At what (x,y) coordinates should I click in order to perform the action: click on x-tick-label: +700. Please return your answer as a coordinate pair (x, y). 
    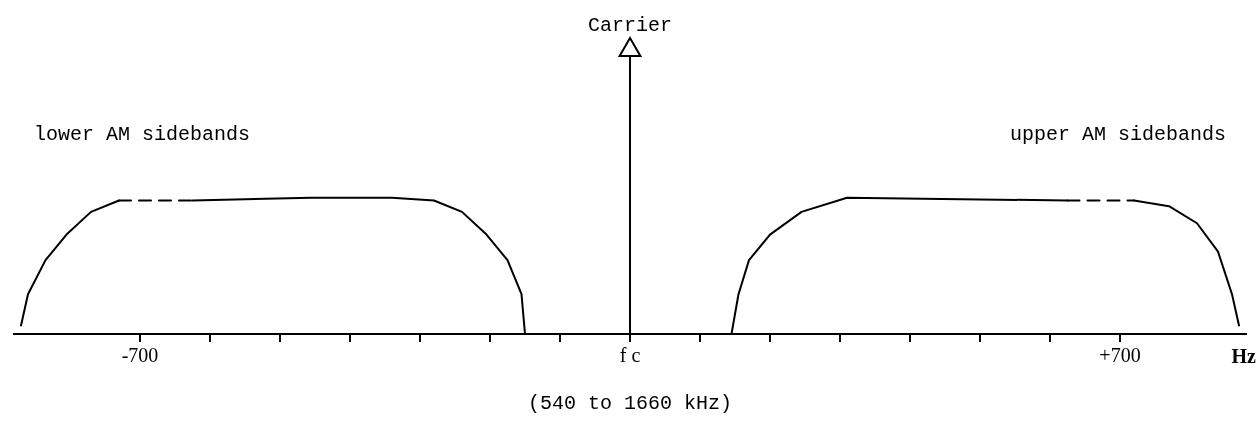
    Looking at the image, I should click on (1120, 355).